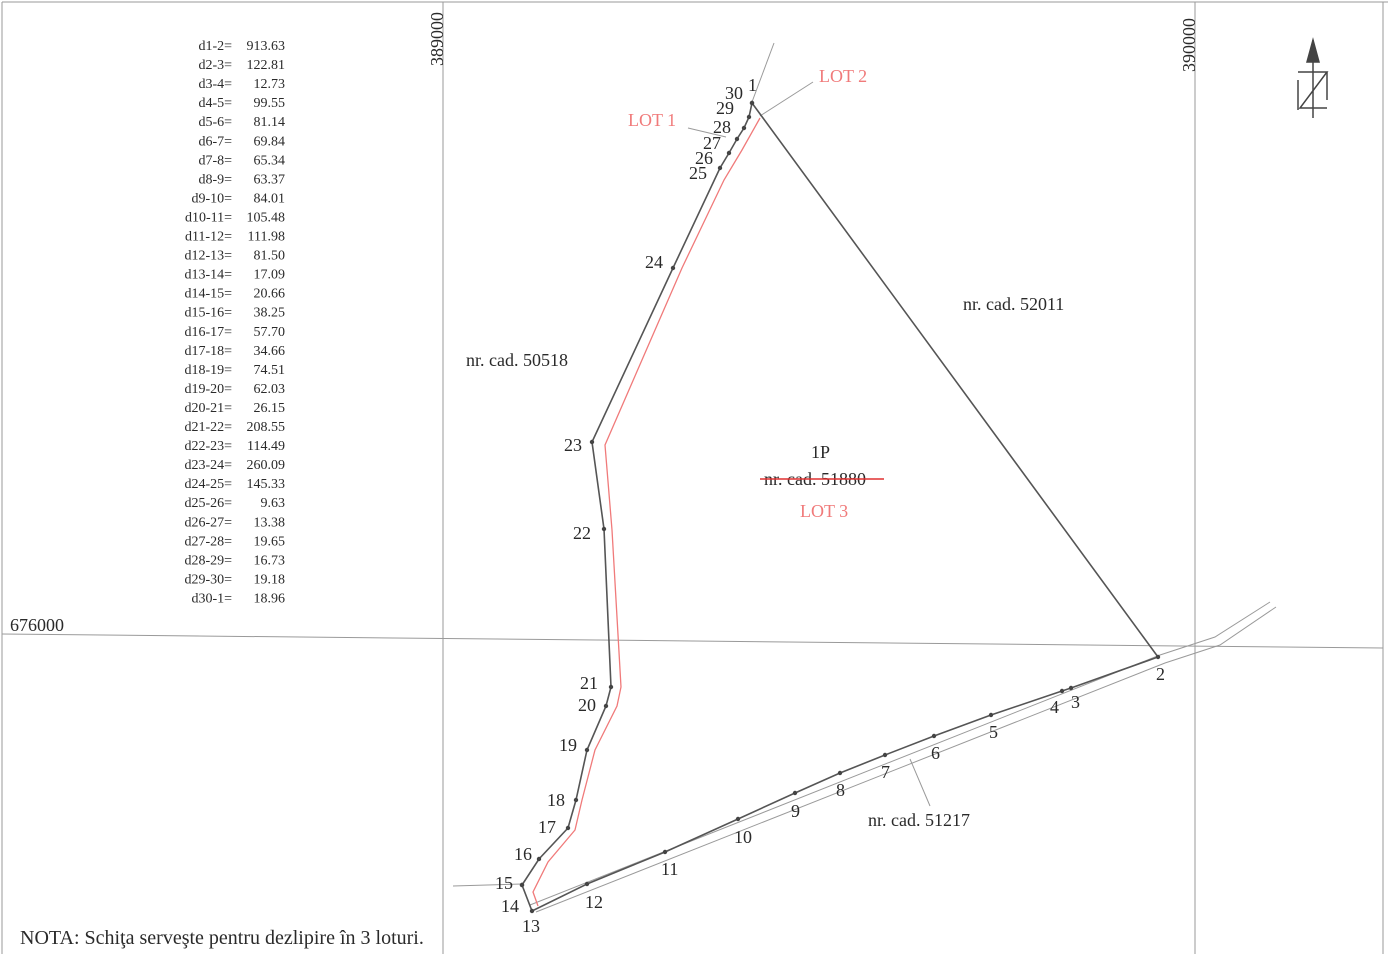 The width and height of the screenshot is (1390, 954). I want to click on lot-1-label: LOT 1, so click(652, 120).